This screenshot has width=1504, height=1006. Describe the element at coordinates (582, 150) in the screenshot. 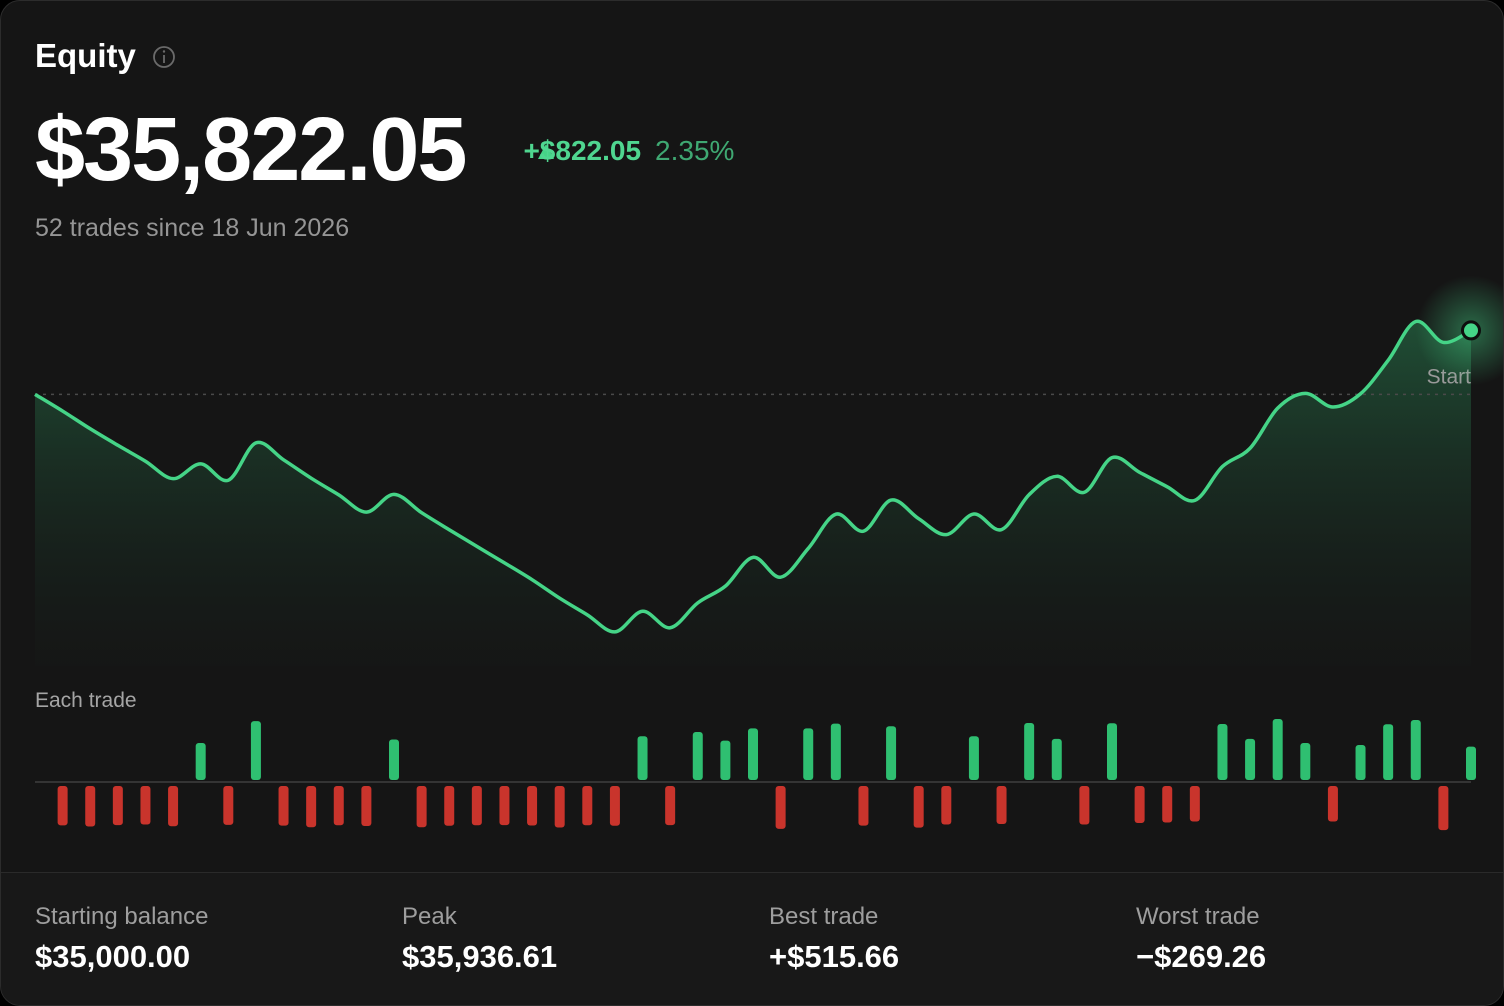

I see `change-amount: +$822.05` at that location.